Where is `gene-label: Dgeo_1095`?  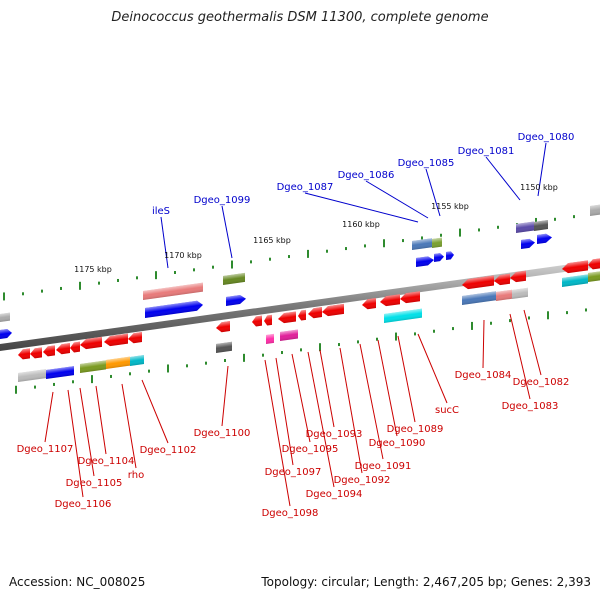 gene-label: Dgeo_1095 is located at coordinates (310, 449).